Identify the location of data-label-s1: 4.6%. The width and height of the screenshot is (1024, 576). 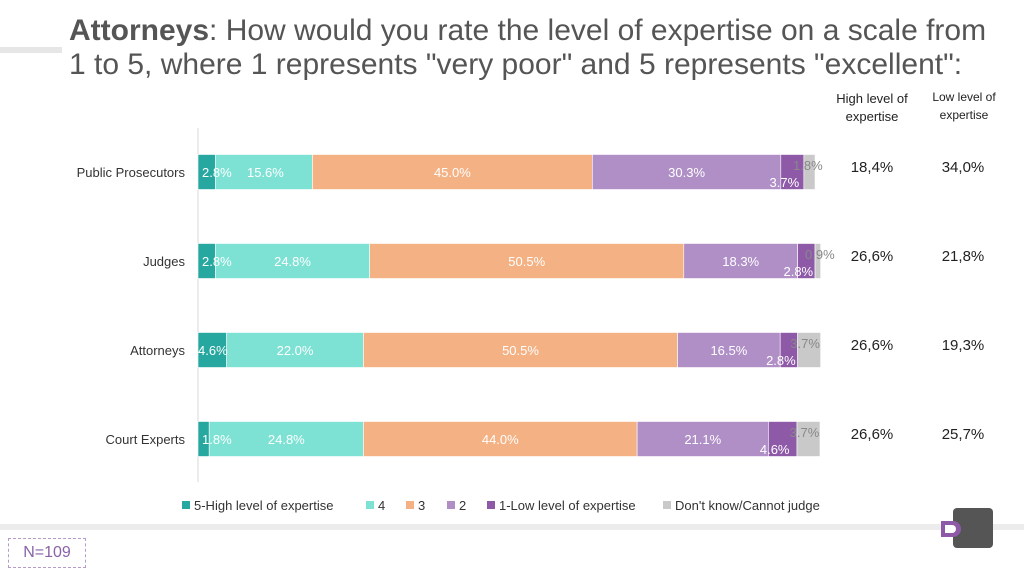
(775, 449).